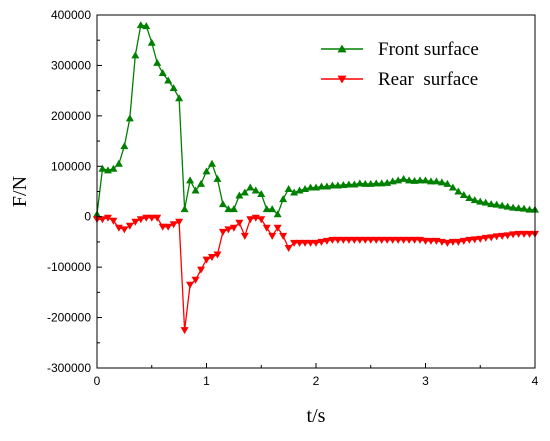 The image size is (550, 441). What do you see at coordinates (535, 381) in the screenshot?
I see `x-tick-label: 4` at bounding box center [535, 381].